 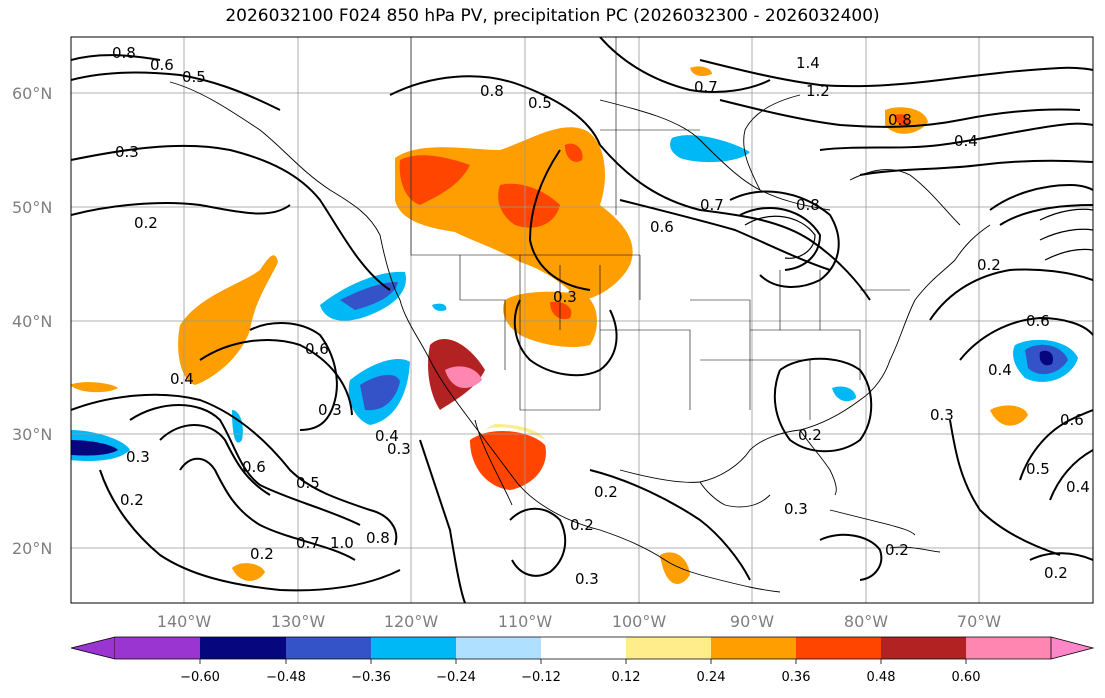 What do you see at coordinates (752, 621) in the screenshot?
I see `lon-label: 90°W` at bounding box center [752, 621].